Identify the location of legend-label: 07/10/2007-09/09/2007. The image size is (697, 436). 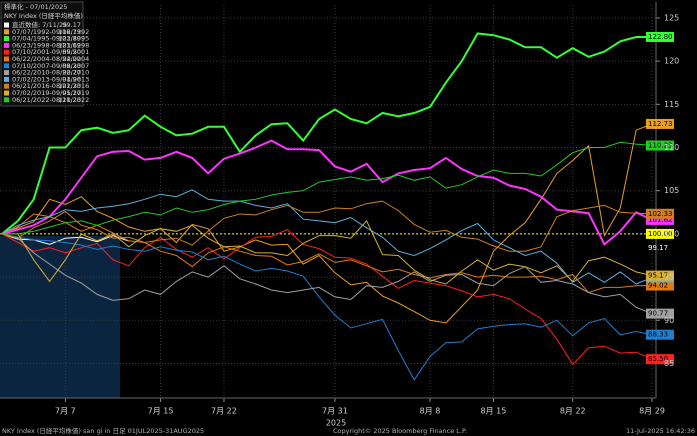
(50, 66).